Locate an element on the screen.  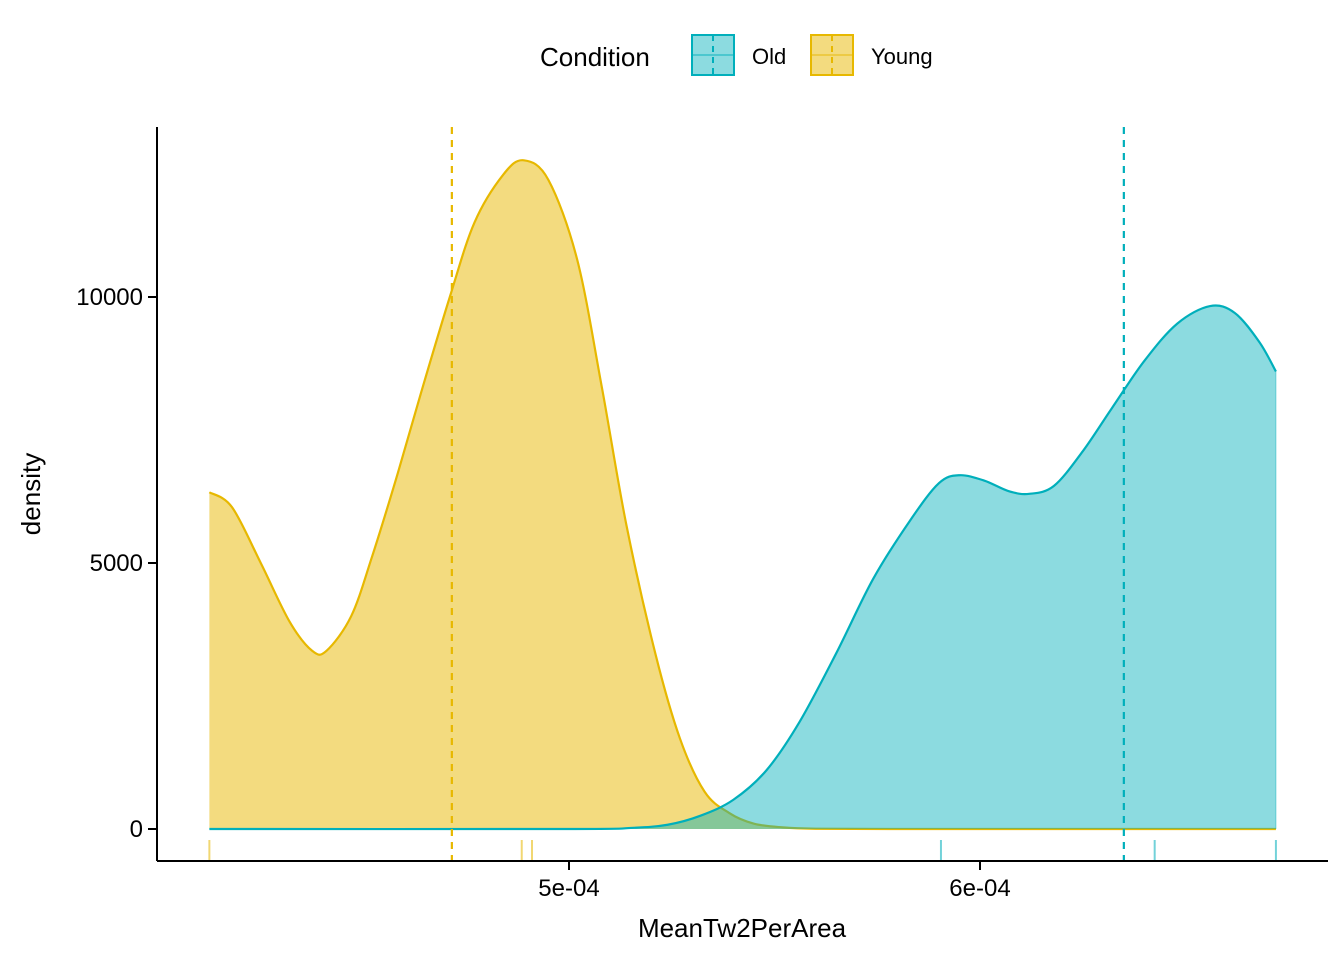
legend-title: Condition is located at coordinates (595, 57).